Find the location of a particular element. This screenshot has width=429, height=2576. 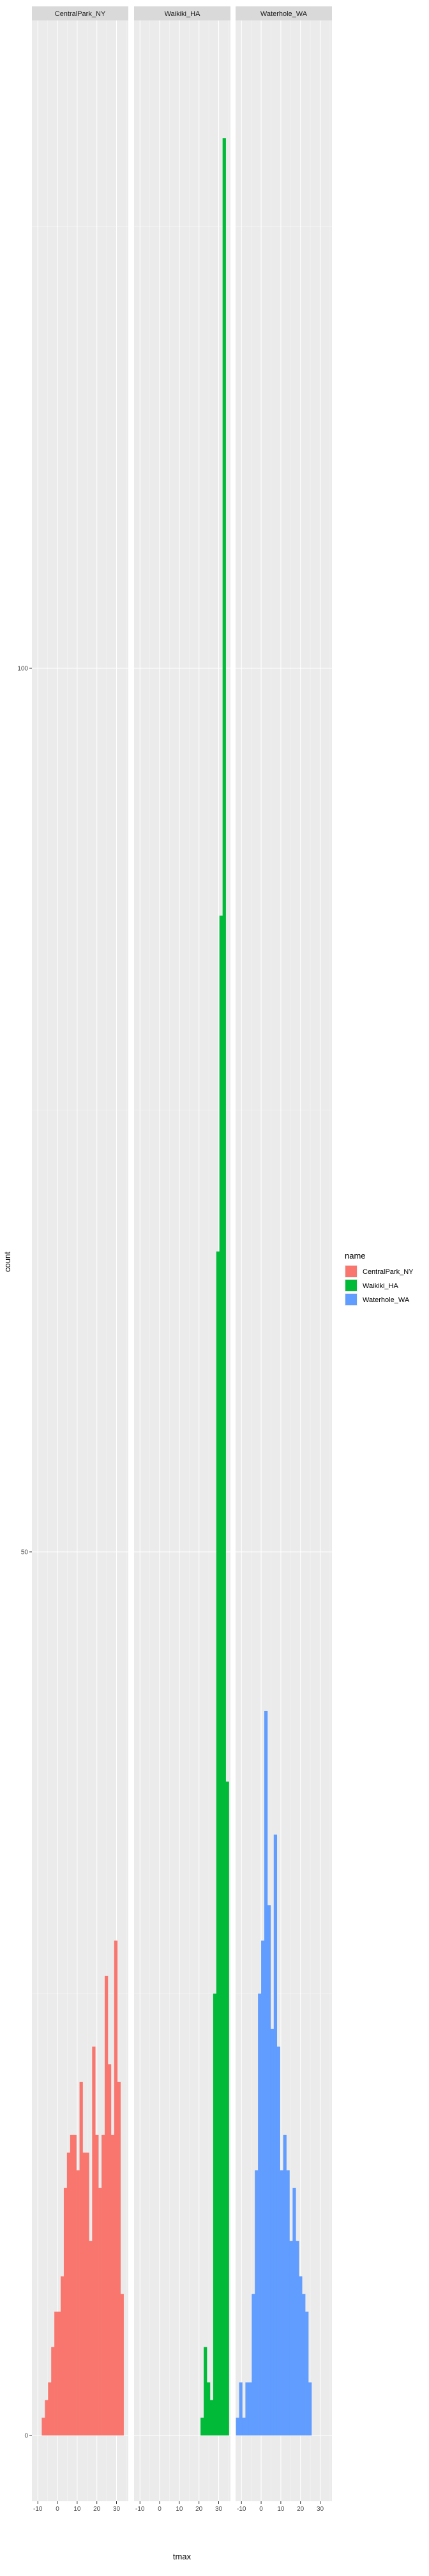

legend-label: CentralPark_NY is located at coordinates (388, 1272).